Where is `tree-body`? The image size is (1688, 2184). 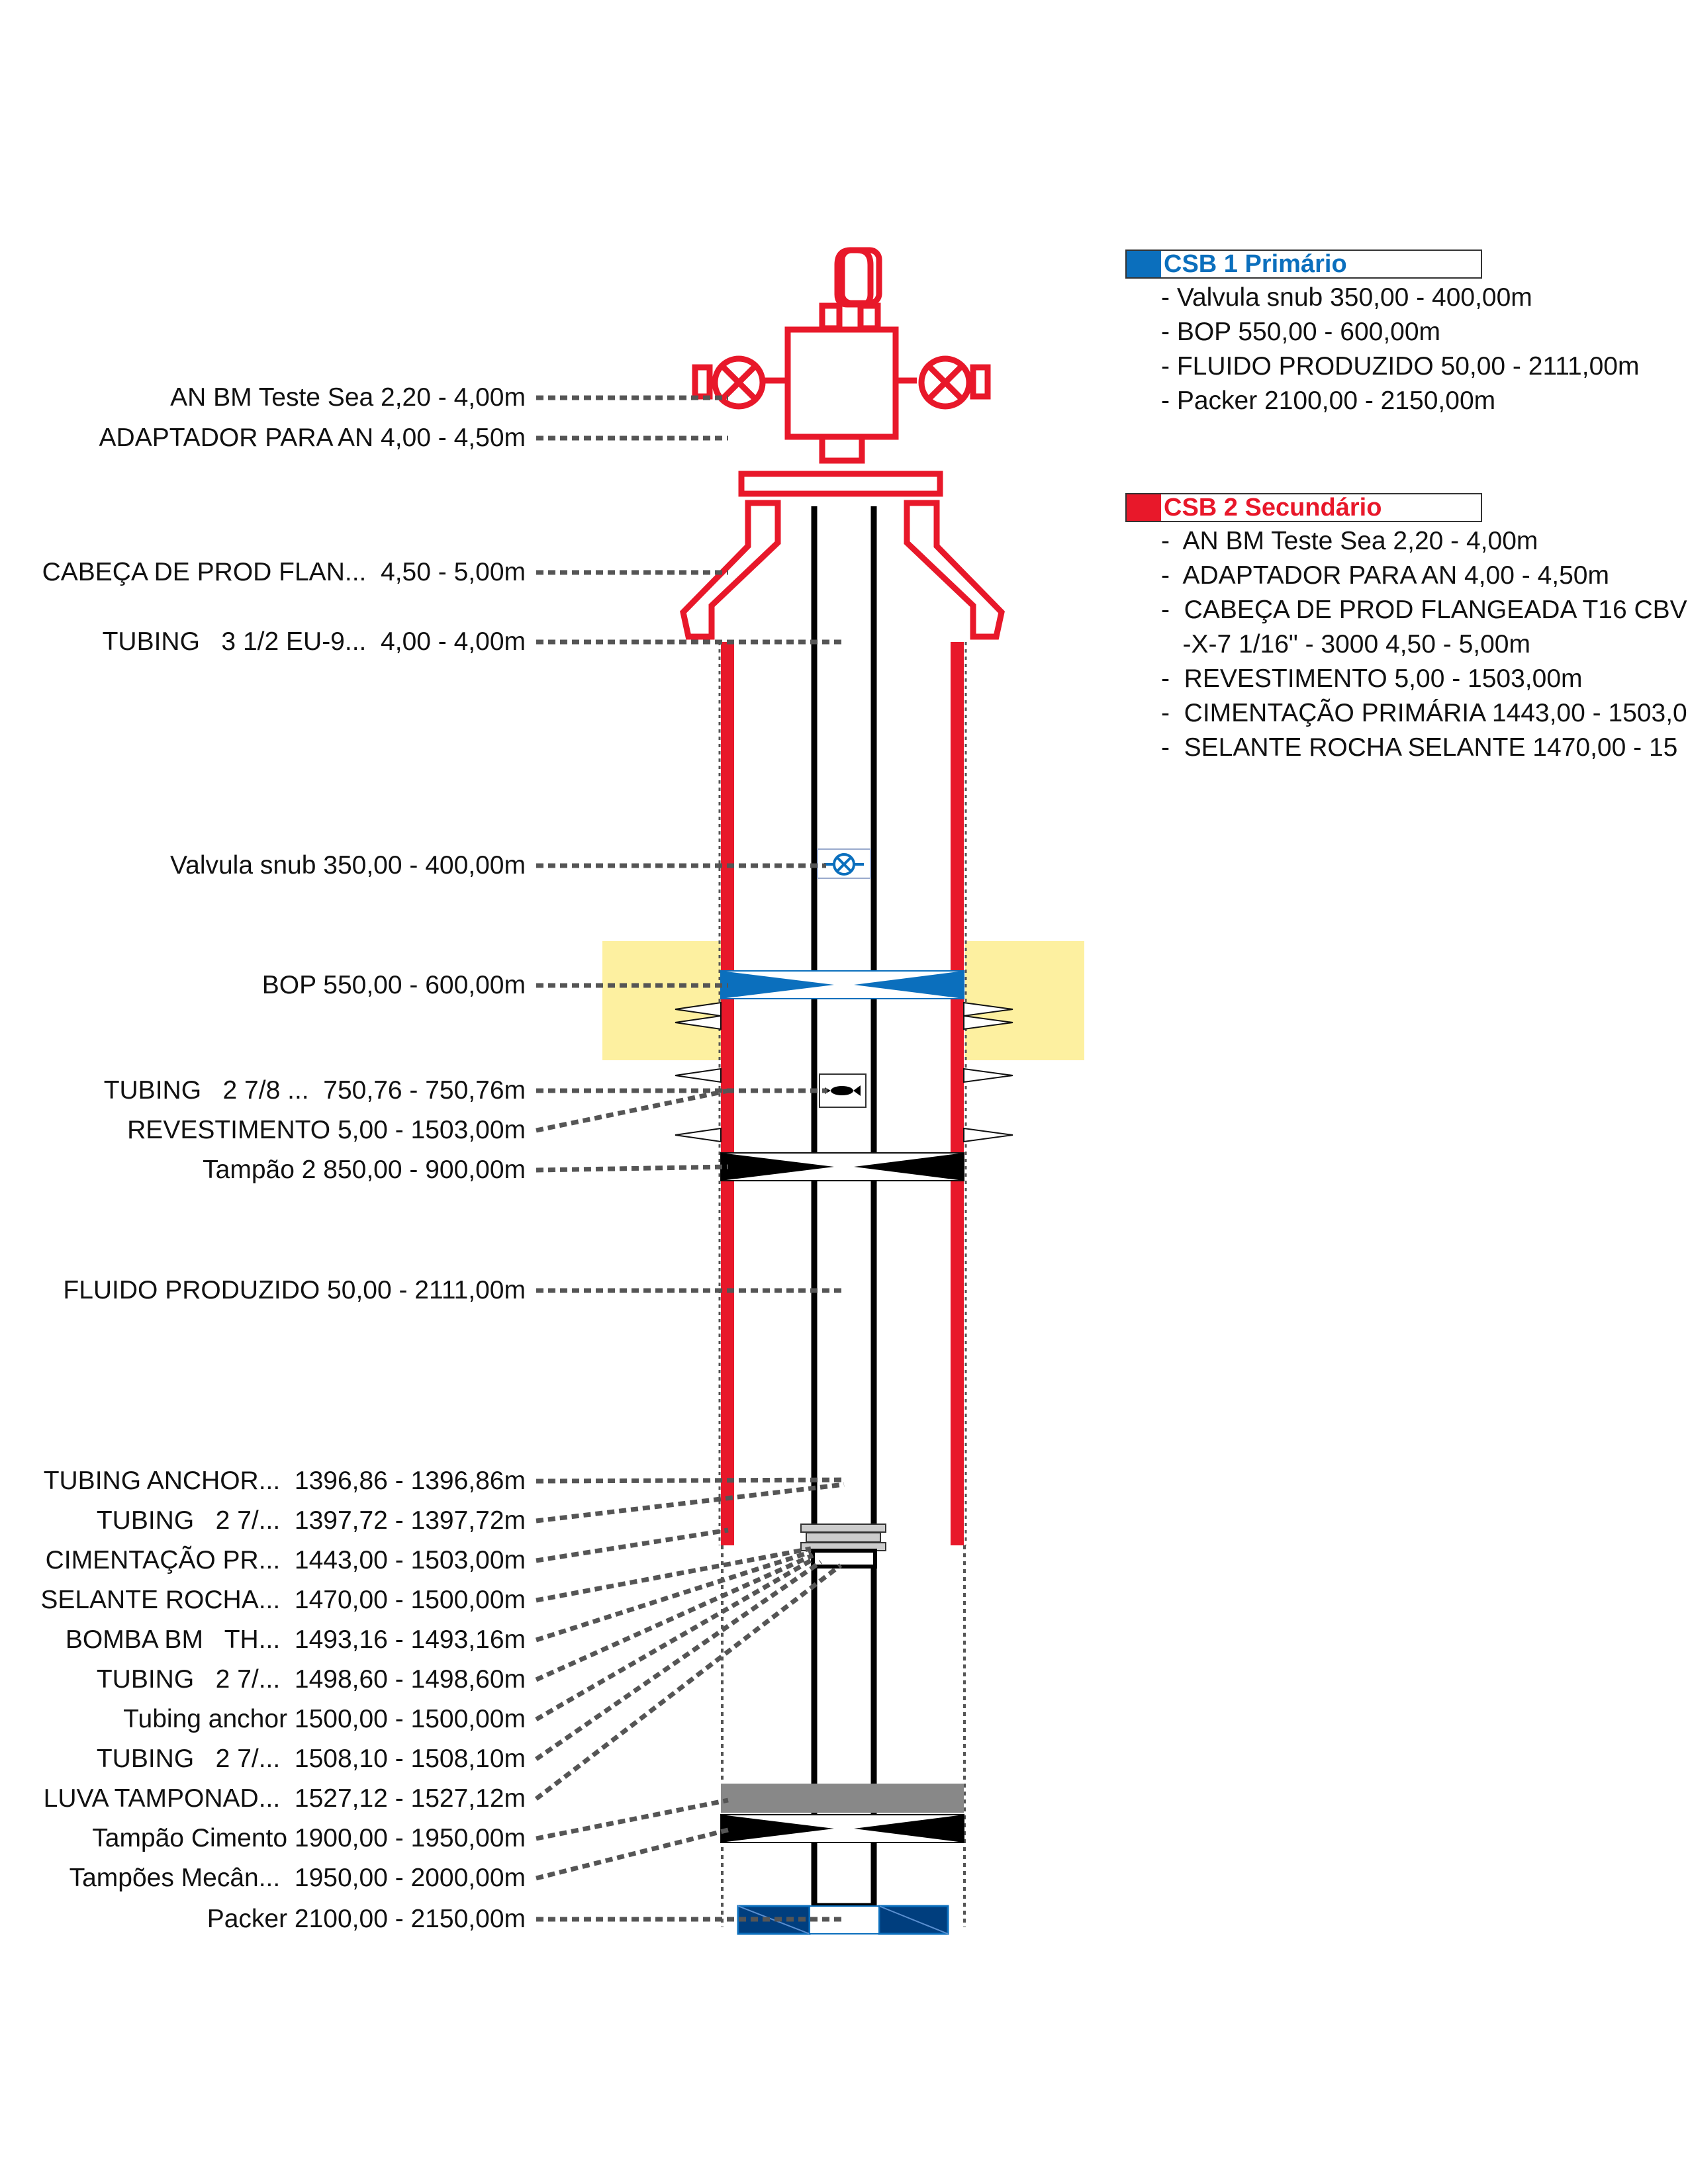
tree-body is located at coordinates (841, 383).